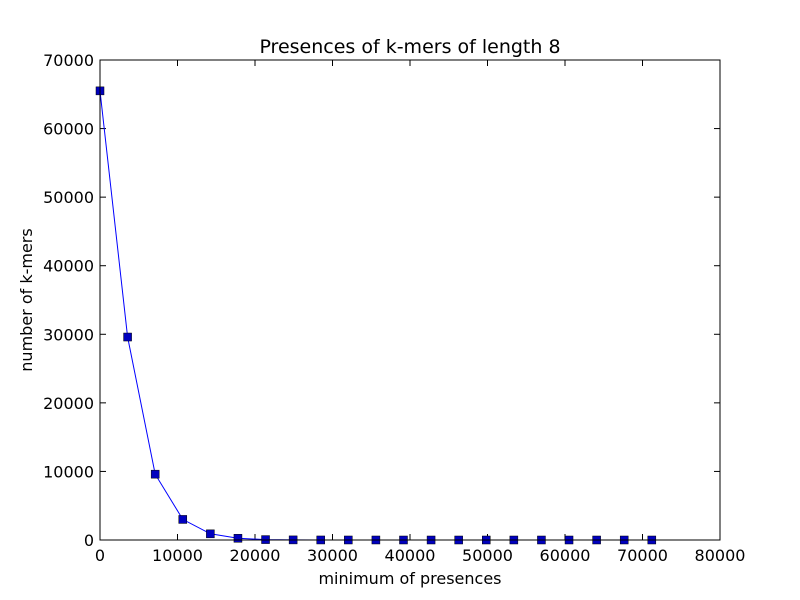 This screenshot has width=800, height=600. I want to click on x-tick-label: 70000, so click(642, 555).